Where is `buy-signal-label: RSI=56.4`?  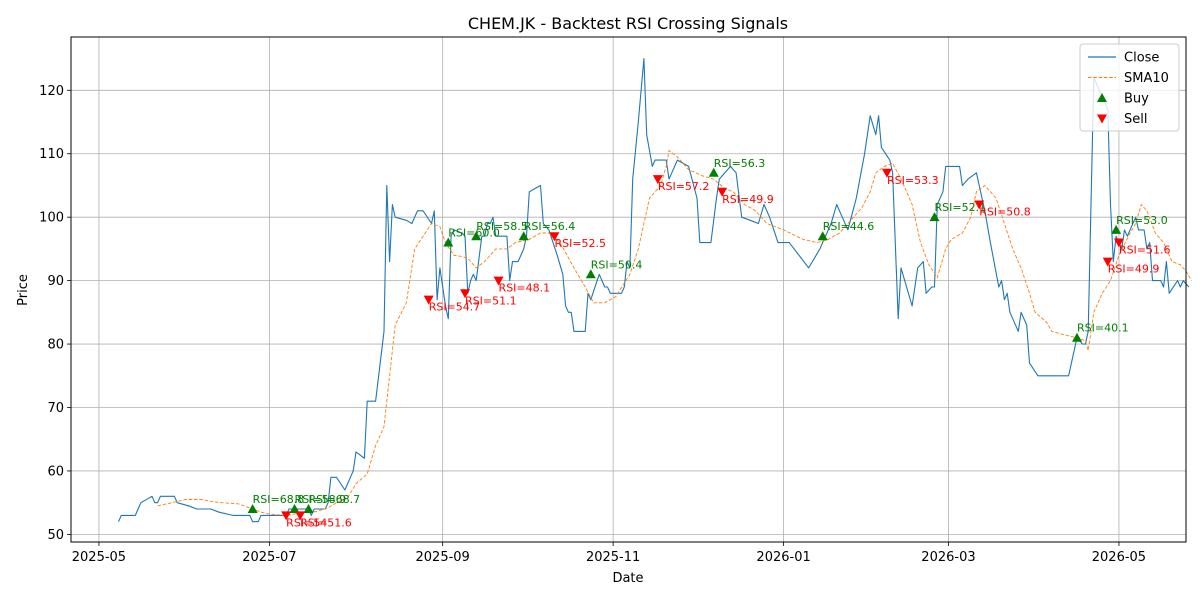
buy-signal-label: RSI=56.4 is located at coordinates (550, 226).